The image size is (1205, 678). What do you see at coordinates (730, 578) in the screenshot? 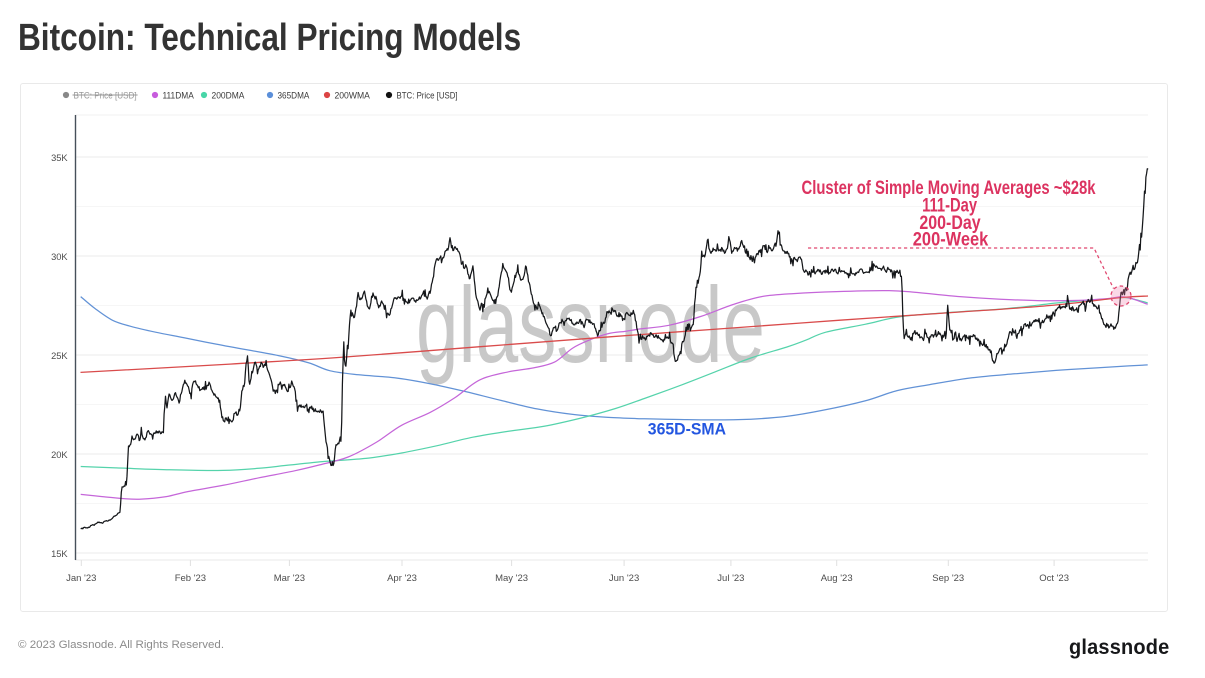
I see `svg-text: Jul '23` at bounding box center [730, 578].